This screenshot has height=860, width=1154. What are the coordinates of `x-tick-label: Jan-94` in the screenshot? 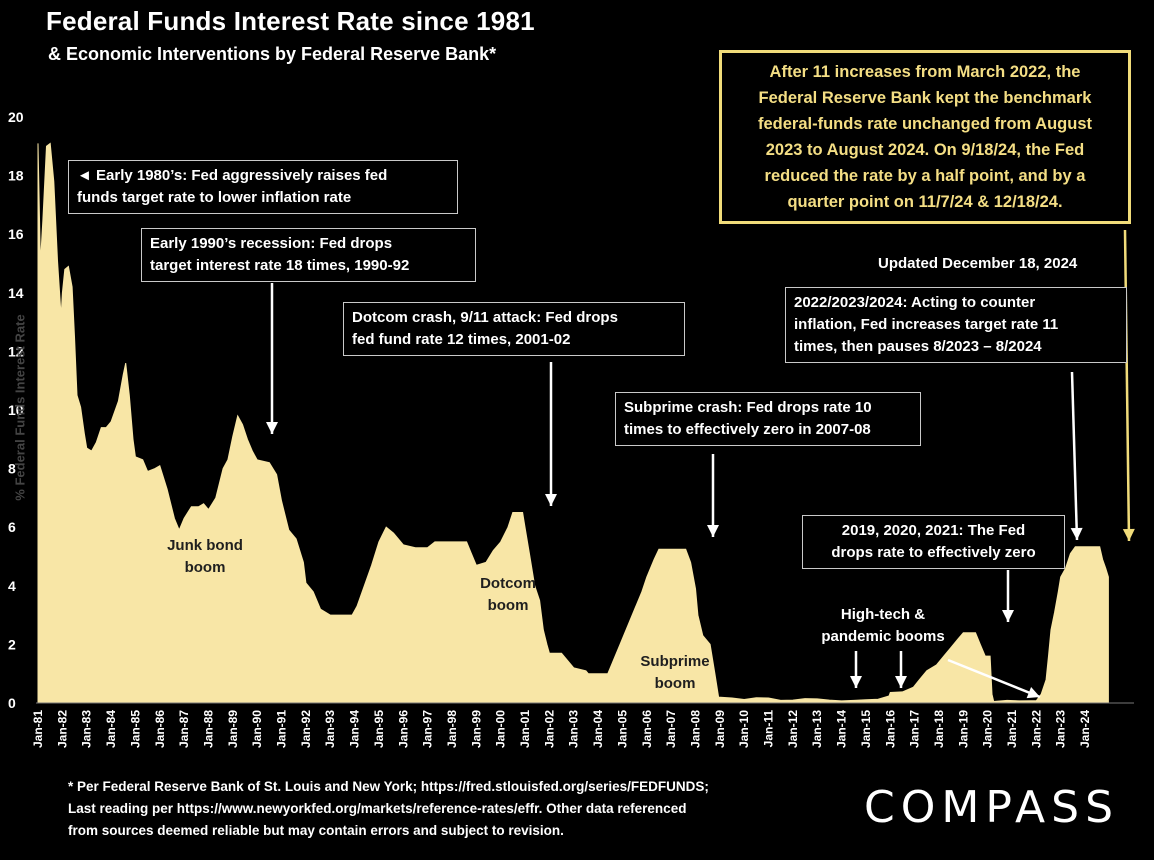 It's located at (355, 729).